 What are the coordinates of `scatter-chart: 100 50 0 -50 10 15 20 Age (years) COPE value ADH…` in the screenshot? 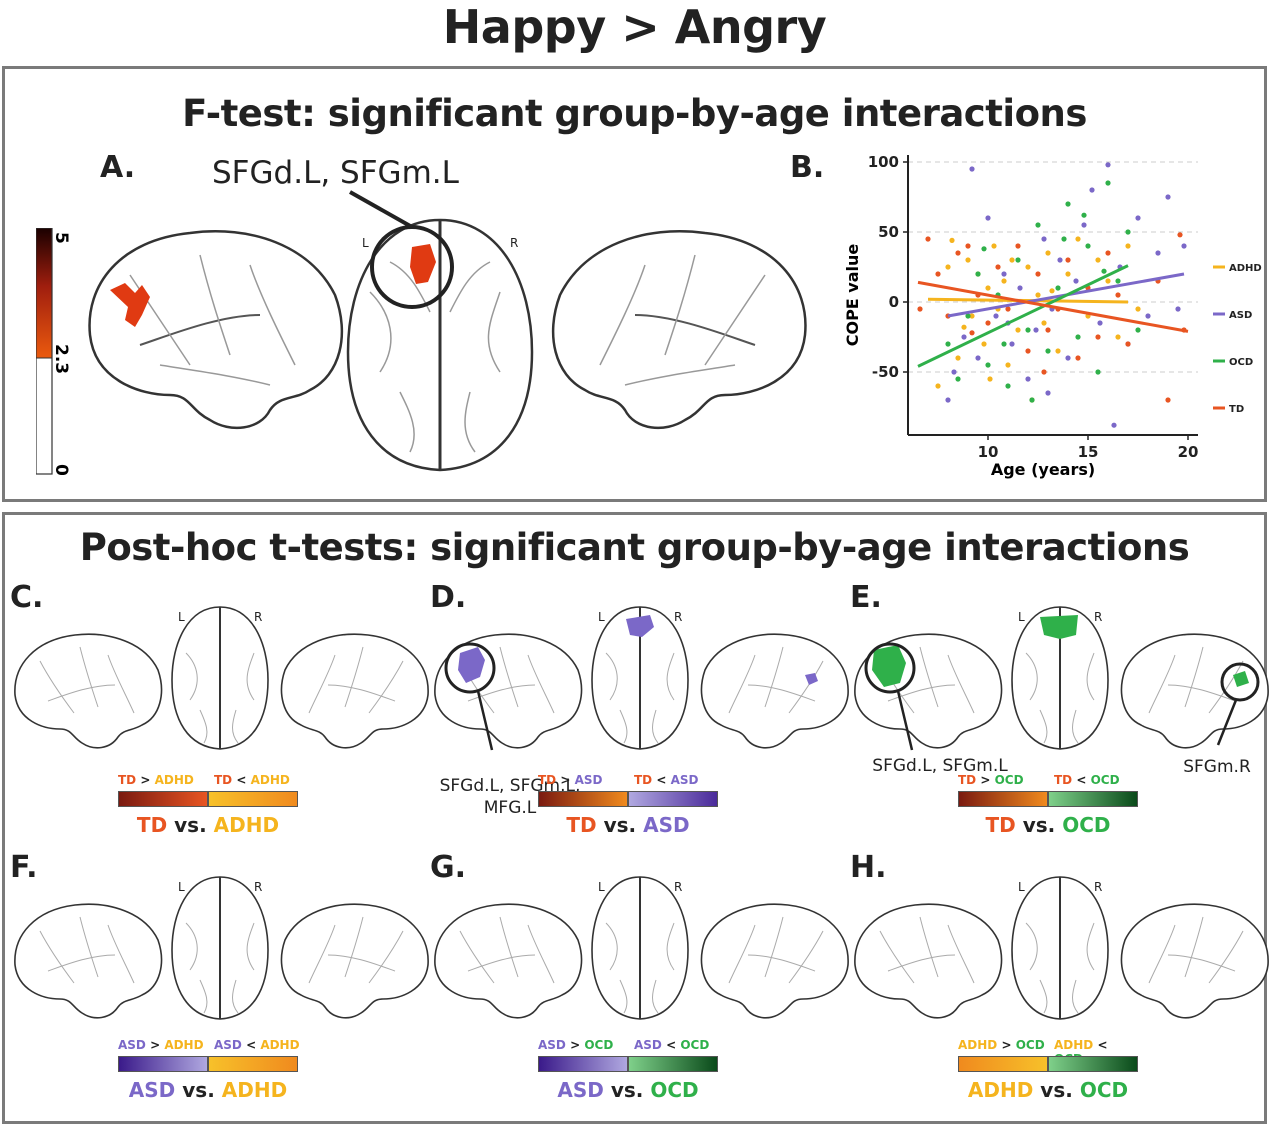 It's located at (1052, 316).